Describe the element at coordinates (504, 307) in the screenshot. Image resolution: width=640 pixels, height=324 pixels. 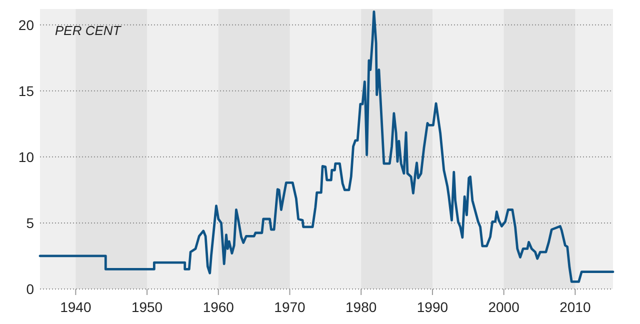
I see `x-tick-label: 2000` at that location.